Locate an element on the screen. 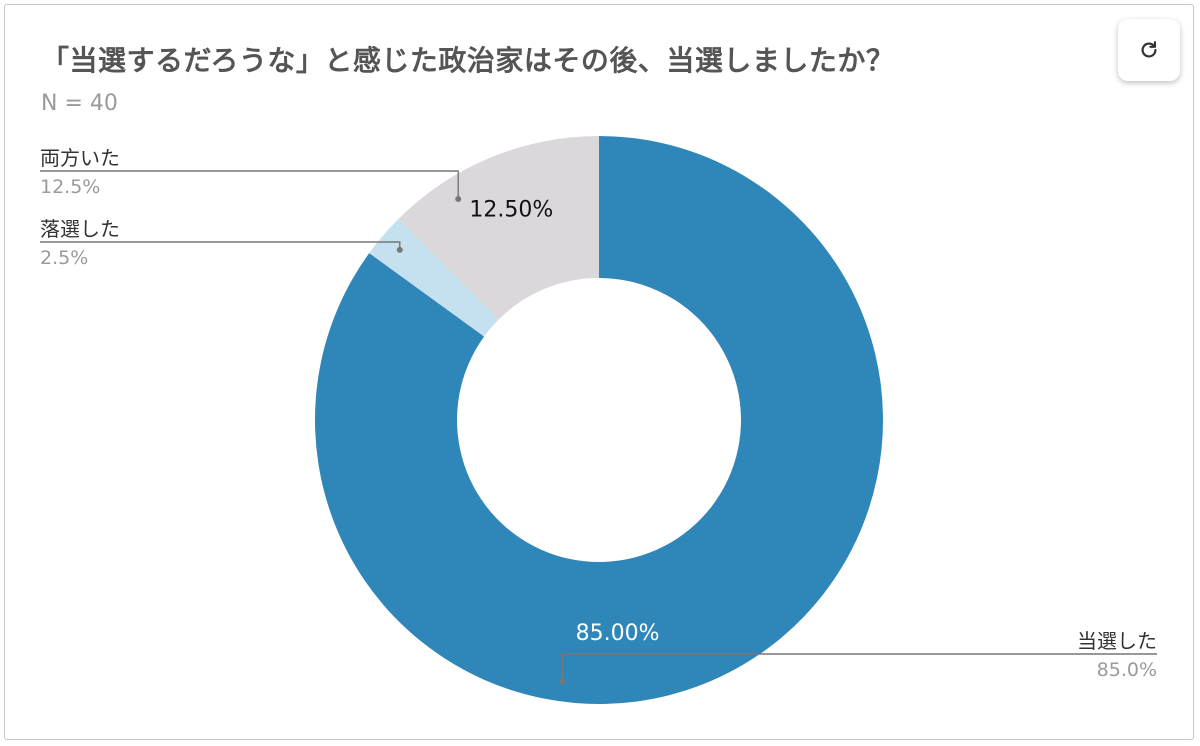  slice-category-label: 落選した is located at coordinates (80, 229).